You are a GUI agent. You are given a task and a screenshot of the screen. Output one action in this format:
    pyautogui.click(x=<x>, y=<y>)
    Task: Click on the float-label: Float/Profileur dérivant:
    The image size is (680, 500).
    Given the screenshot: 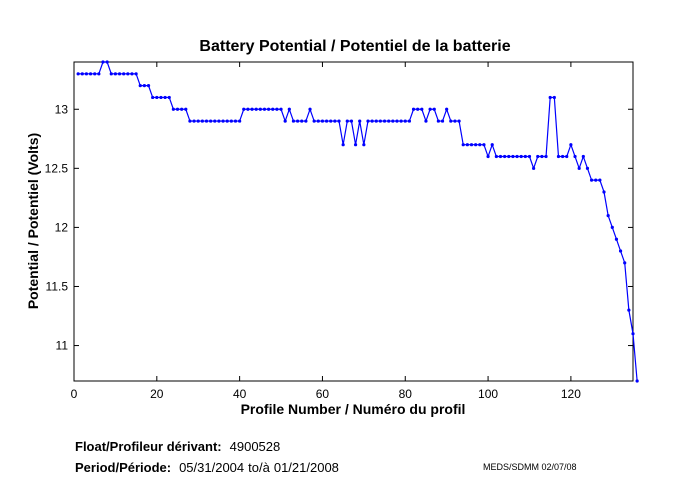 What is the action you would take?
    pyautogui.click(x=148, y=446)
    